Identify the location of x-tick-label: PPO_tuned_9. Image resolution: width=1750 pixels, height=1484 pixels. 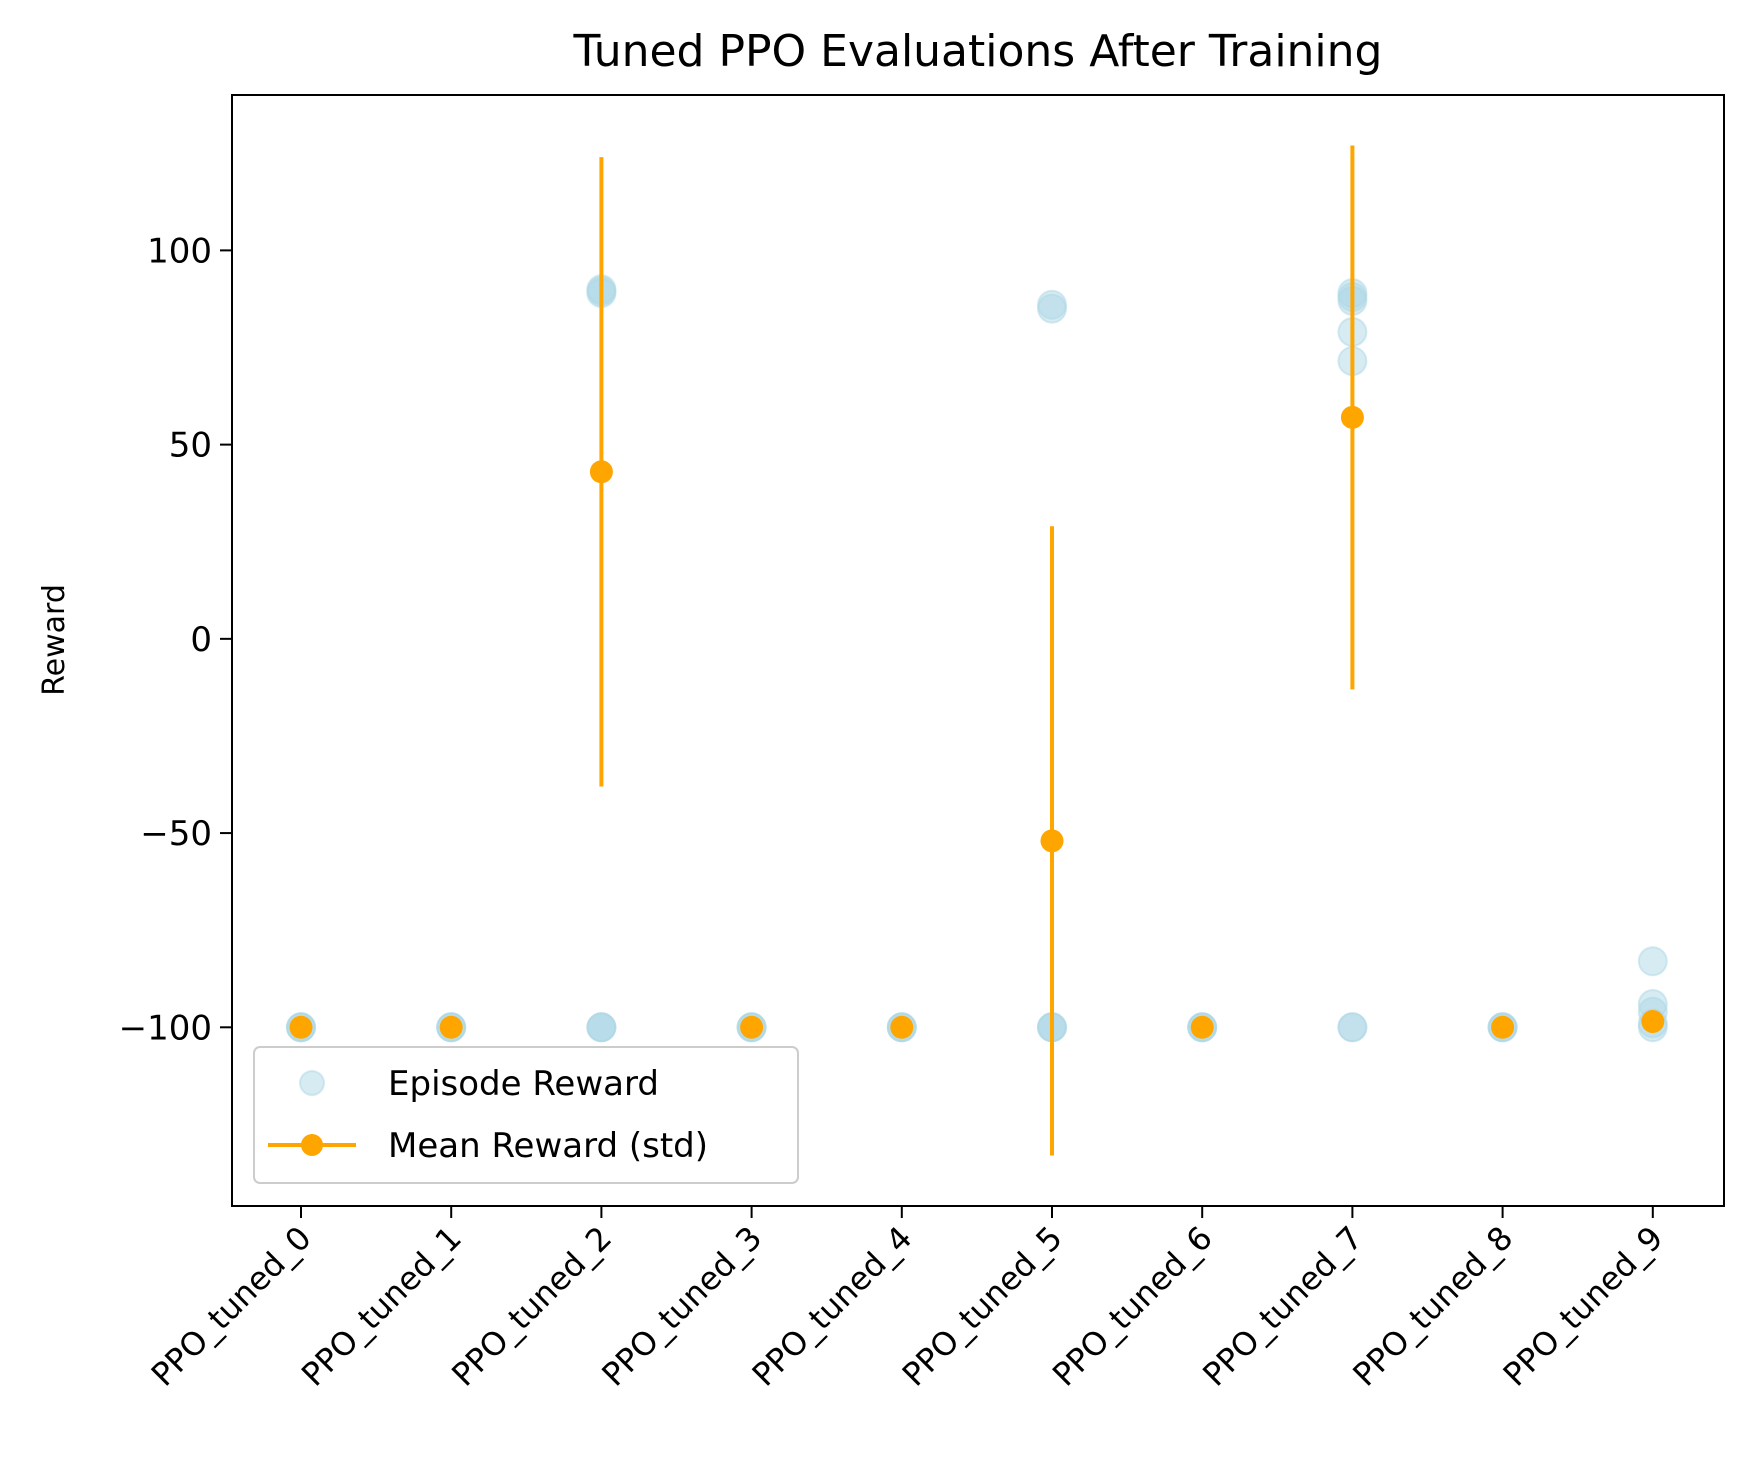
(1583, 1306).